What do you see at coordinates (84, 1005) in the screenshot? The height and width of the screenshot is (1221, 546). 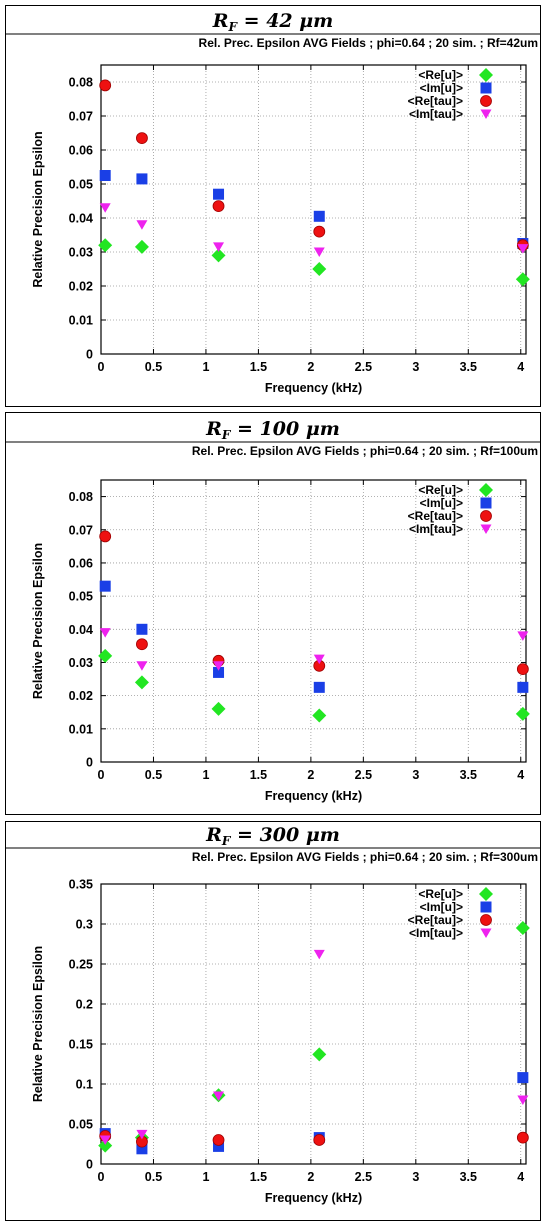 I see `y-tick-label: 0.2` at bounding box center [84, 1005].